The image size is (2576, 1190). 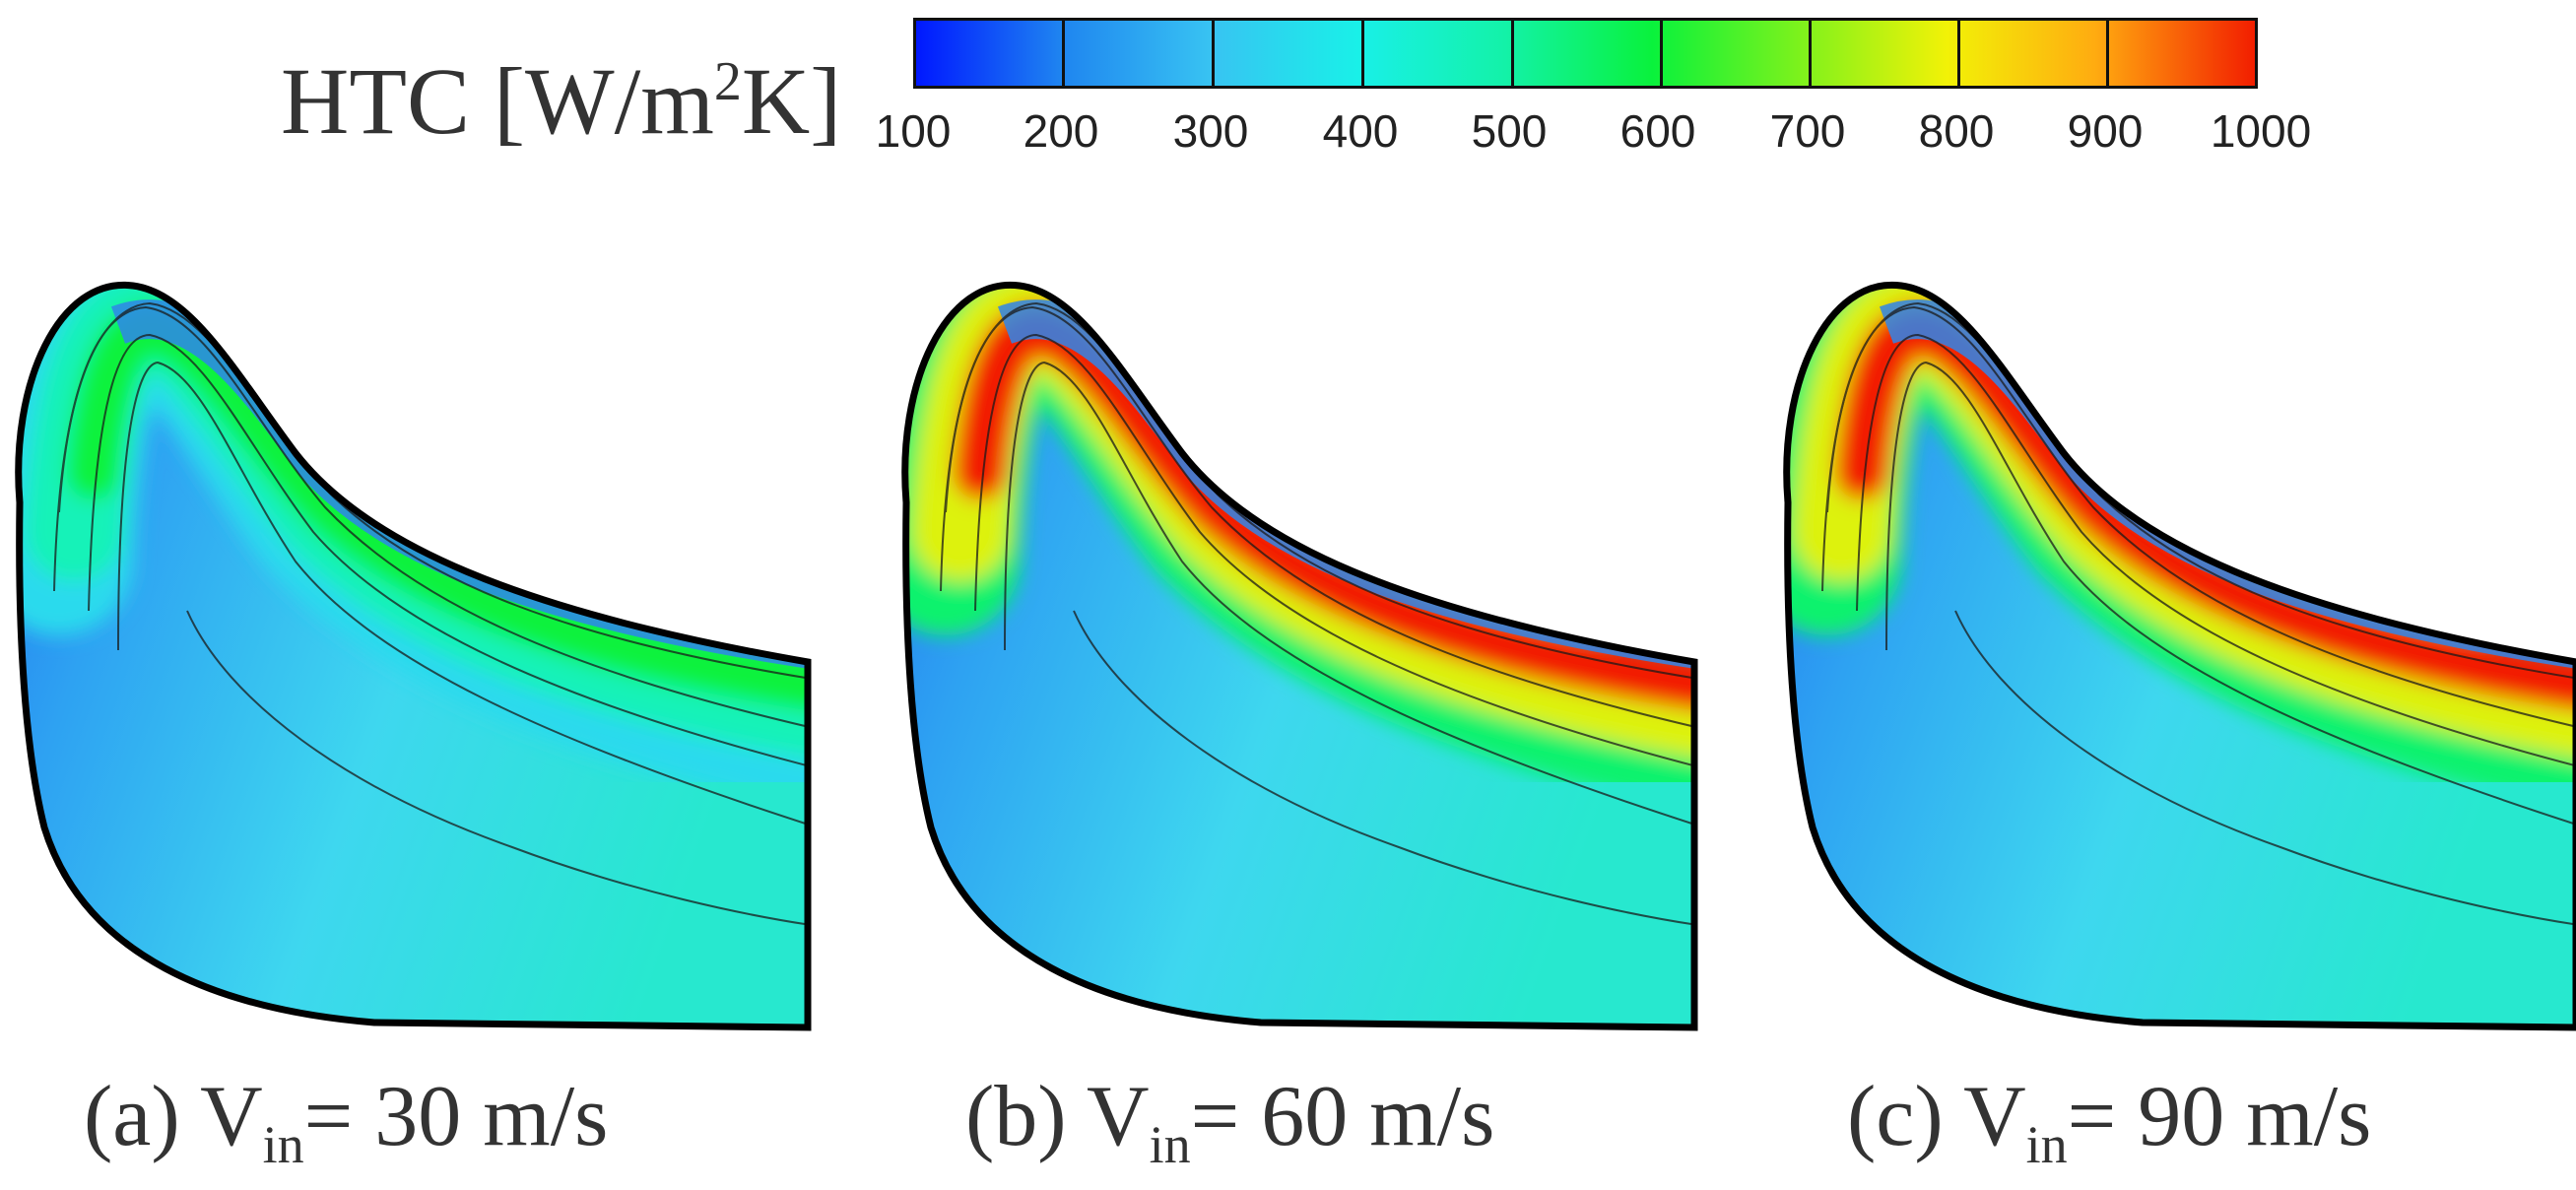 I want to click on colorbar-tick-label: 400, so click(x=1361, y=131).